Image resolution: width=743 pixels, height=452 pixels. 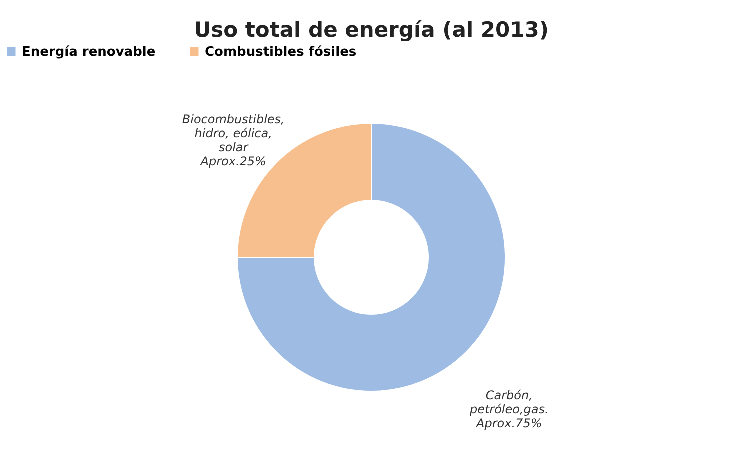 What do you see at coordinates (89, 52) in the screenshot?
I see `legend-label: Energía renovable` at bounding box center [89, 52].